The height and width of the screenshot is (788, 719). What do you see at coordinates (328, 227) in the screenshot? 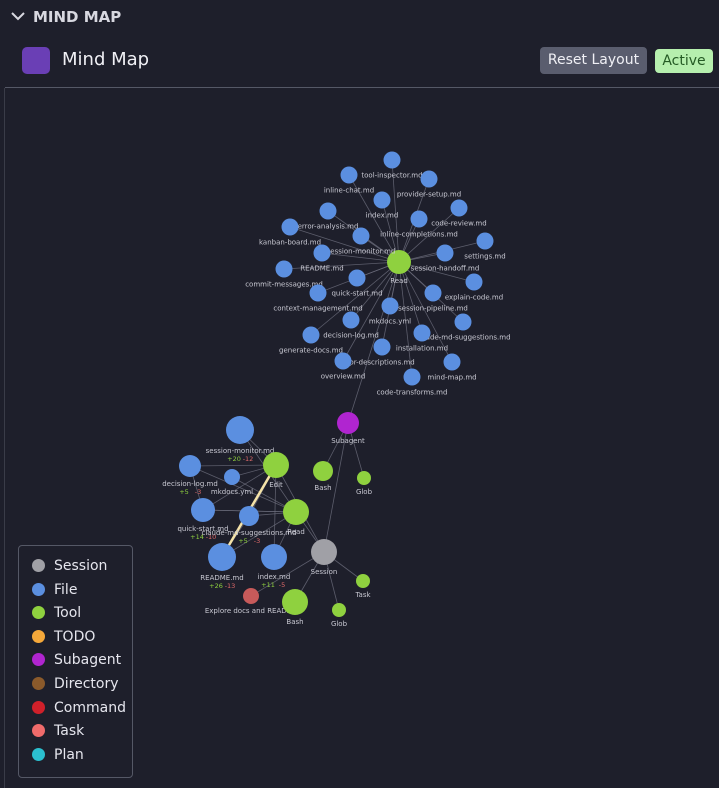
I see `node-label: error-analysis.md` at bounding box center [328, 227].